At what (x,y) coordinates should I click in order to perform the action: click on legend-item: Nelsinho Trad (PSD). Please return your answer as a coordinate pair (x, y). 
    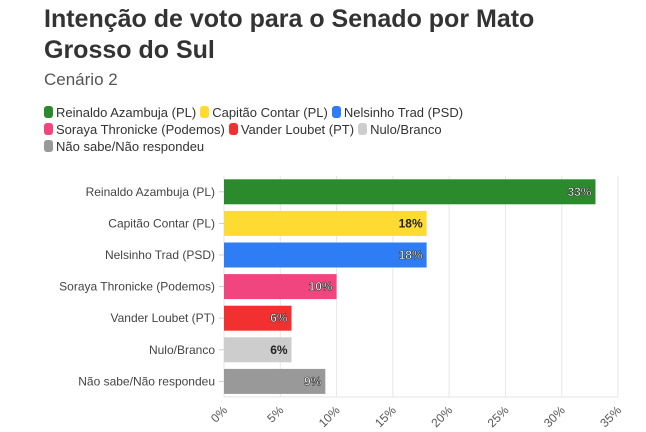
    Looking at the image, I should click on (397, 112).